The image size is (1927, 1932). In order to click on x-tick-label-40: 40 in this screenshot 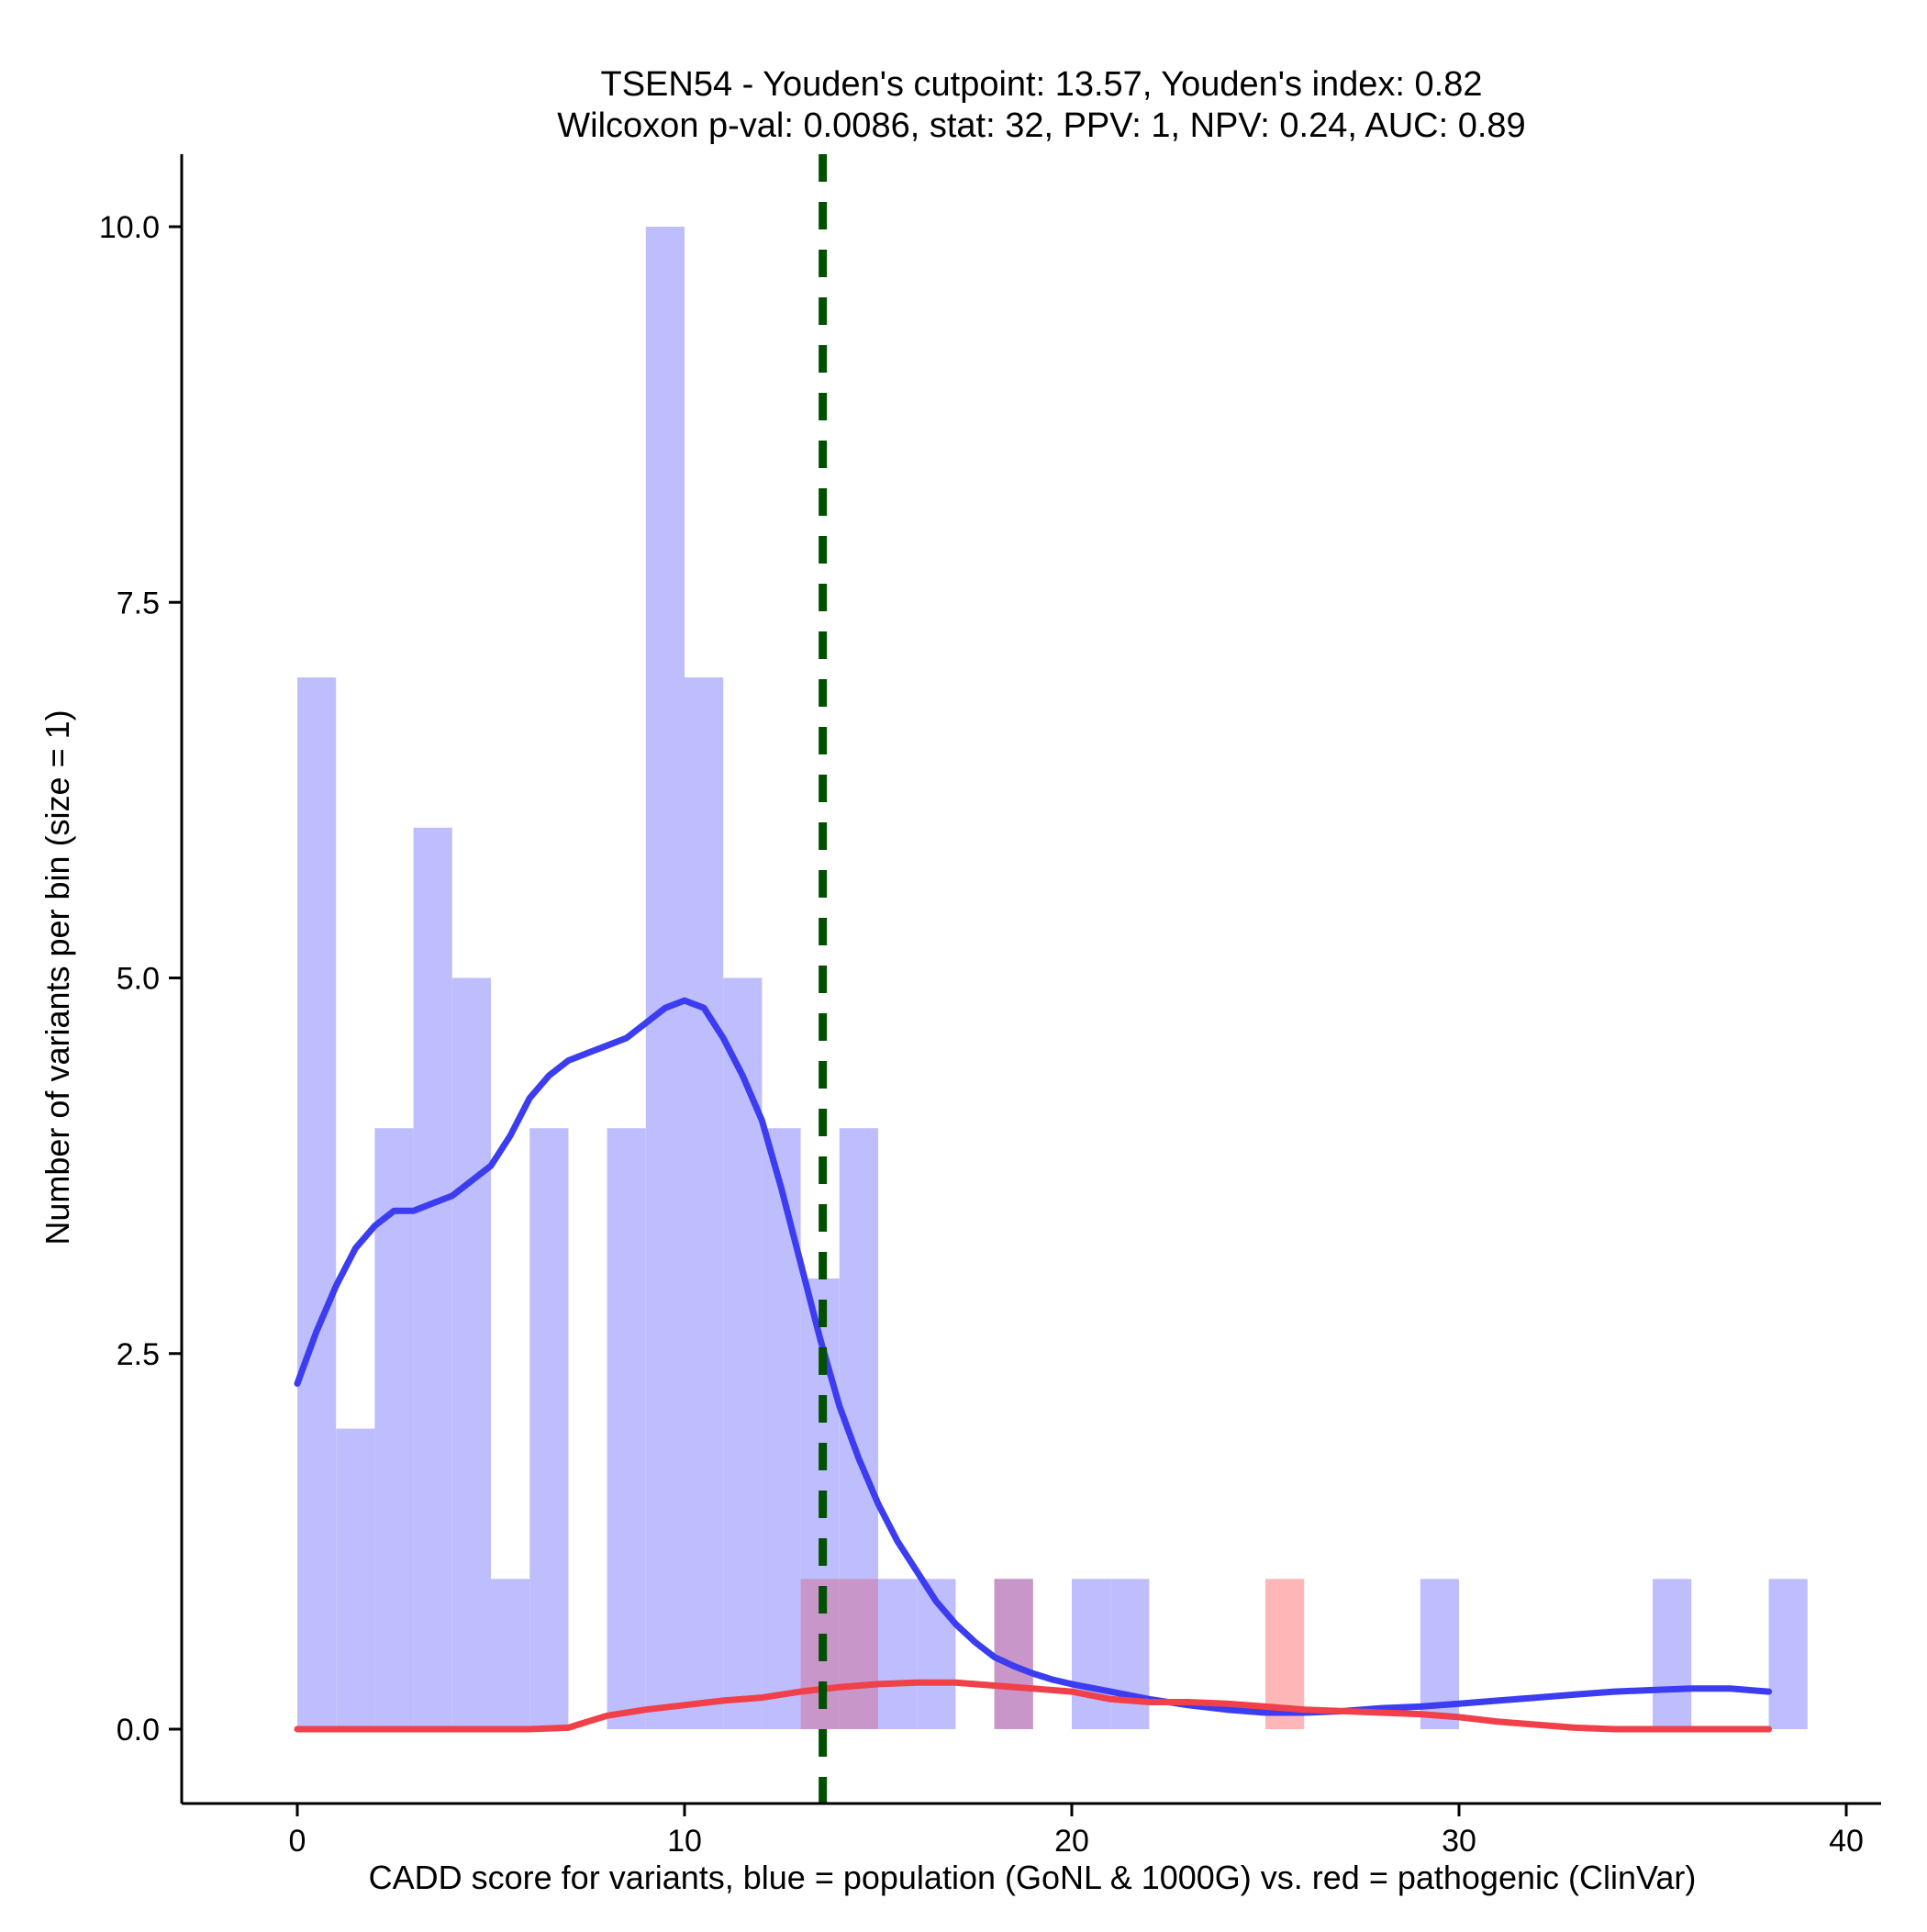, I will do `click(1846, 1841)`.